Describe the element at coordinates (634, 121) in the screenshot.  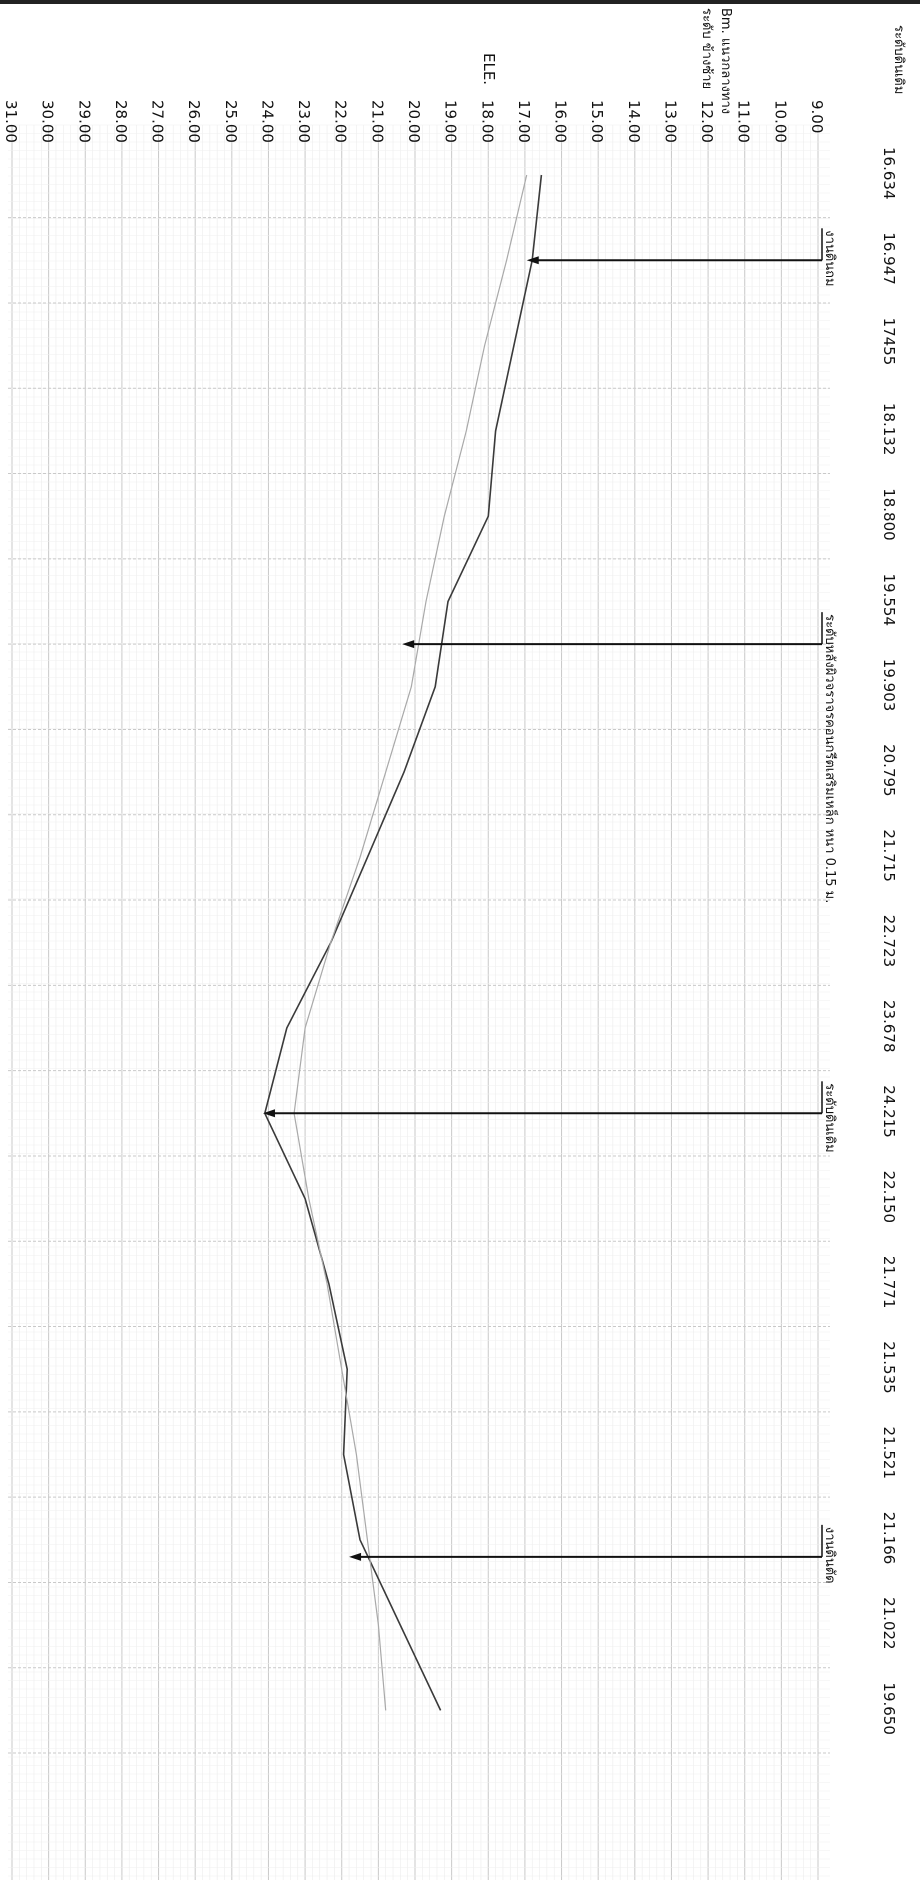
I see `elevation-tick-label: 14.00` at that location.